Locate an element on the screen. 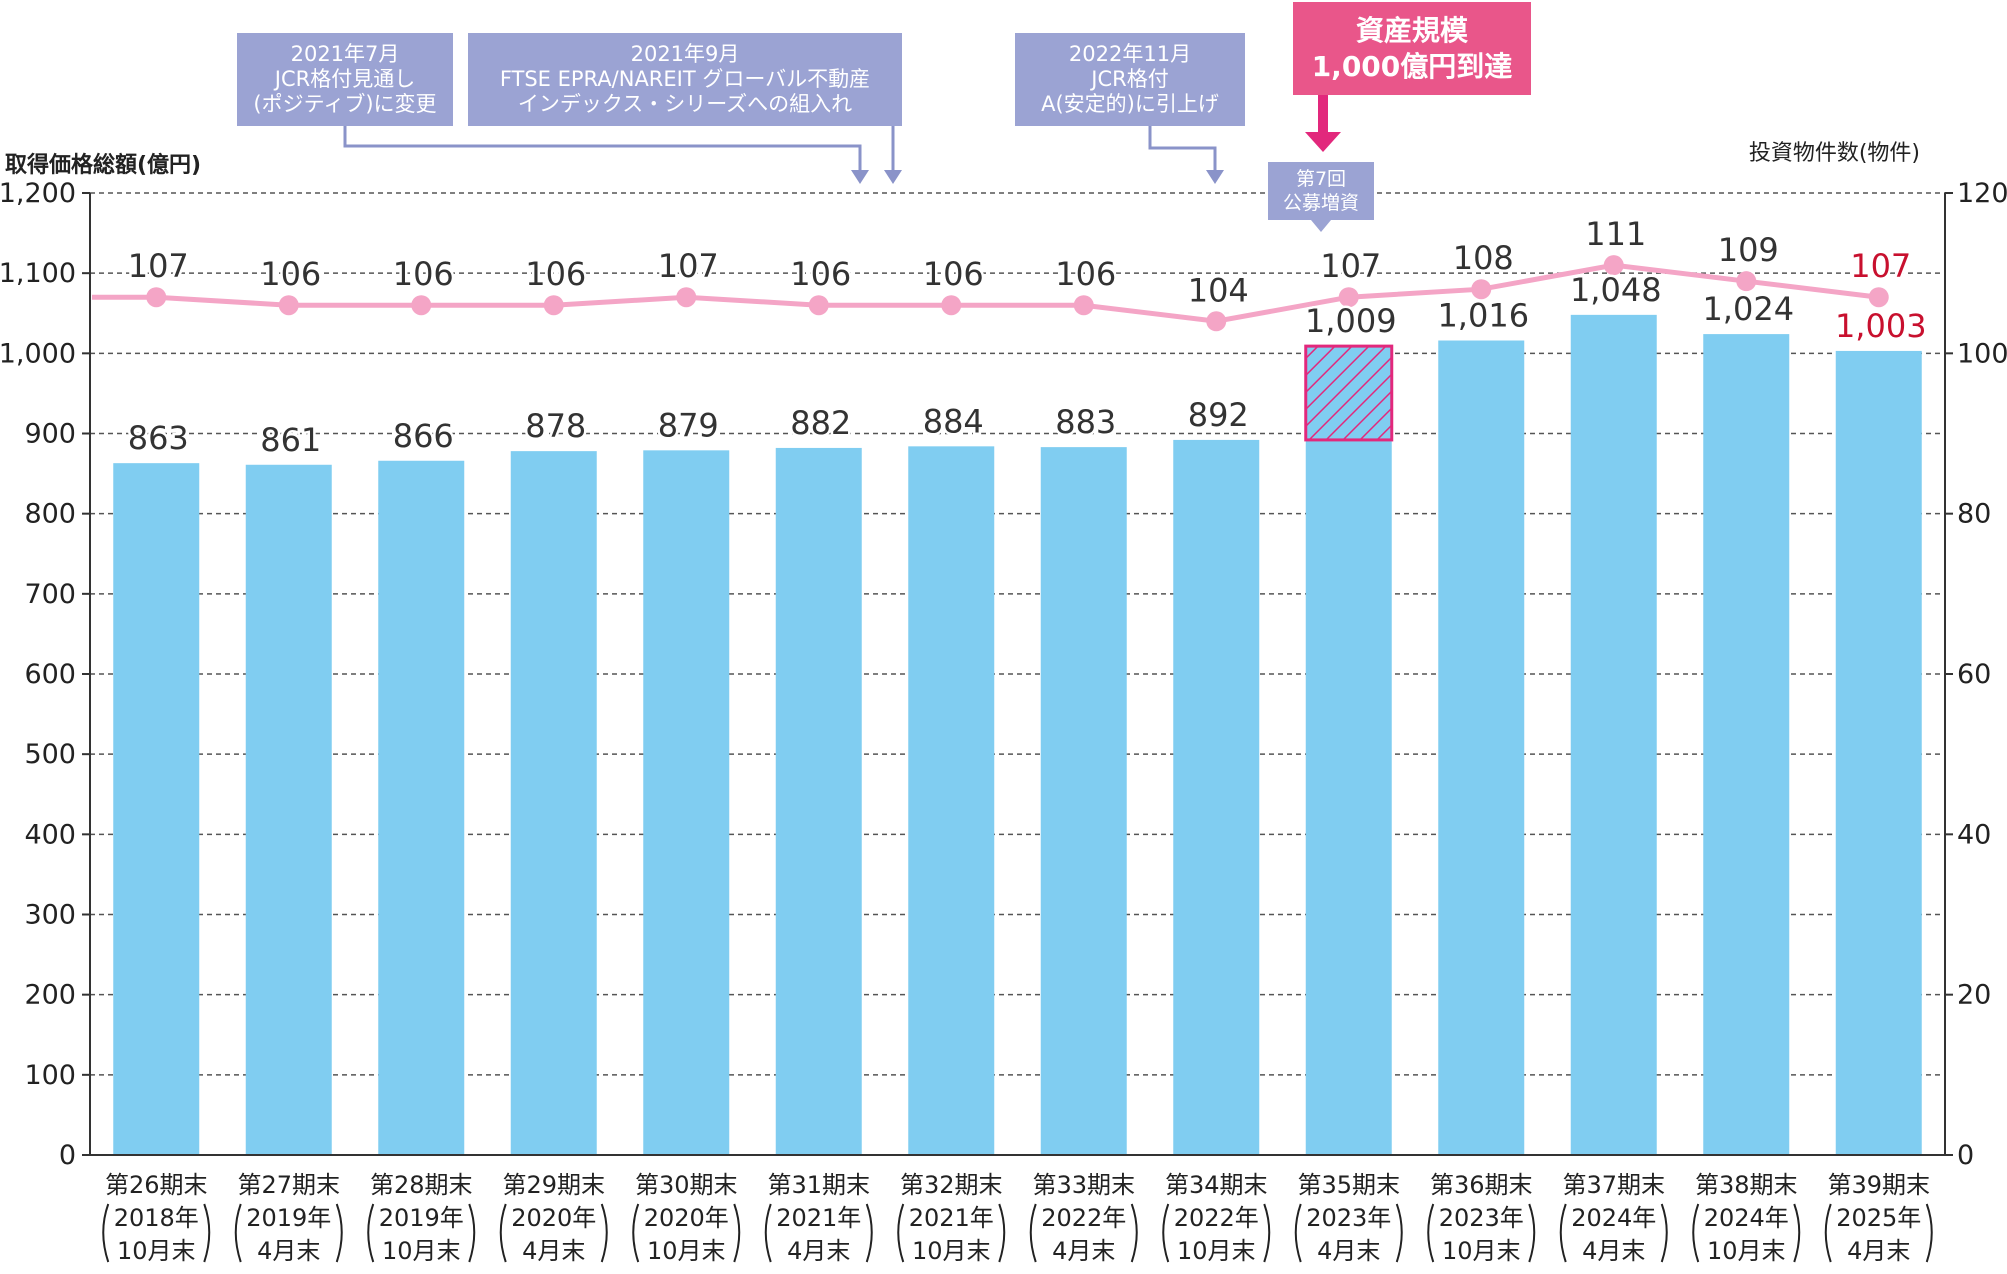 The width and height of the screenshot is (2007, 1274). category-period: 第35期末 is located at coordinates (1348, 1185).